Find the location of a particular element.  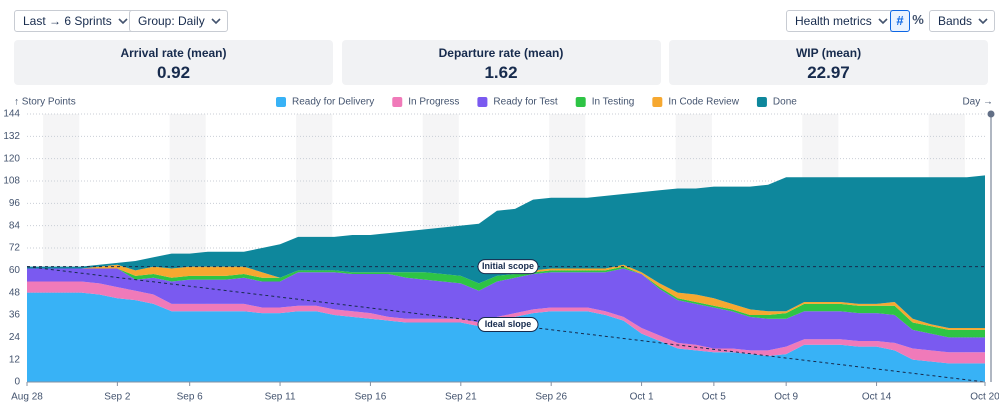

y-tick-label: 12 is located at coordinates (15, 359).